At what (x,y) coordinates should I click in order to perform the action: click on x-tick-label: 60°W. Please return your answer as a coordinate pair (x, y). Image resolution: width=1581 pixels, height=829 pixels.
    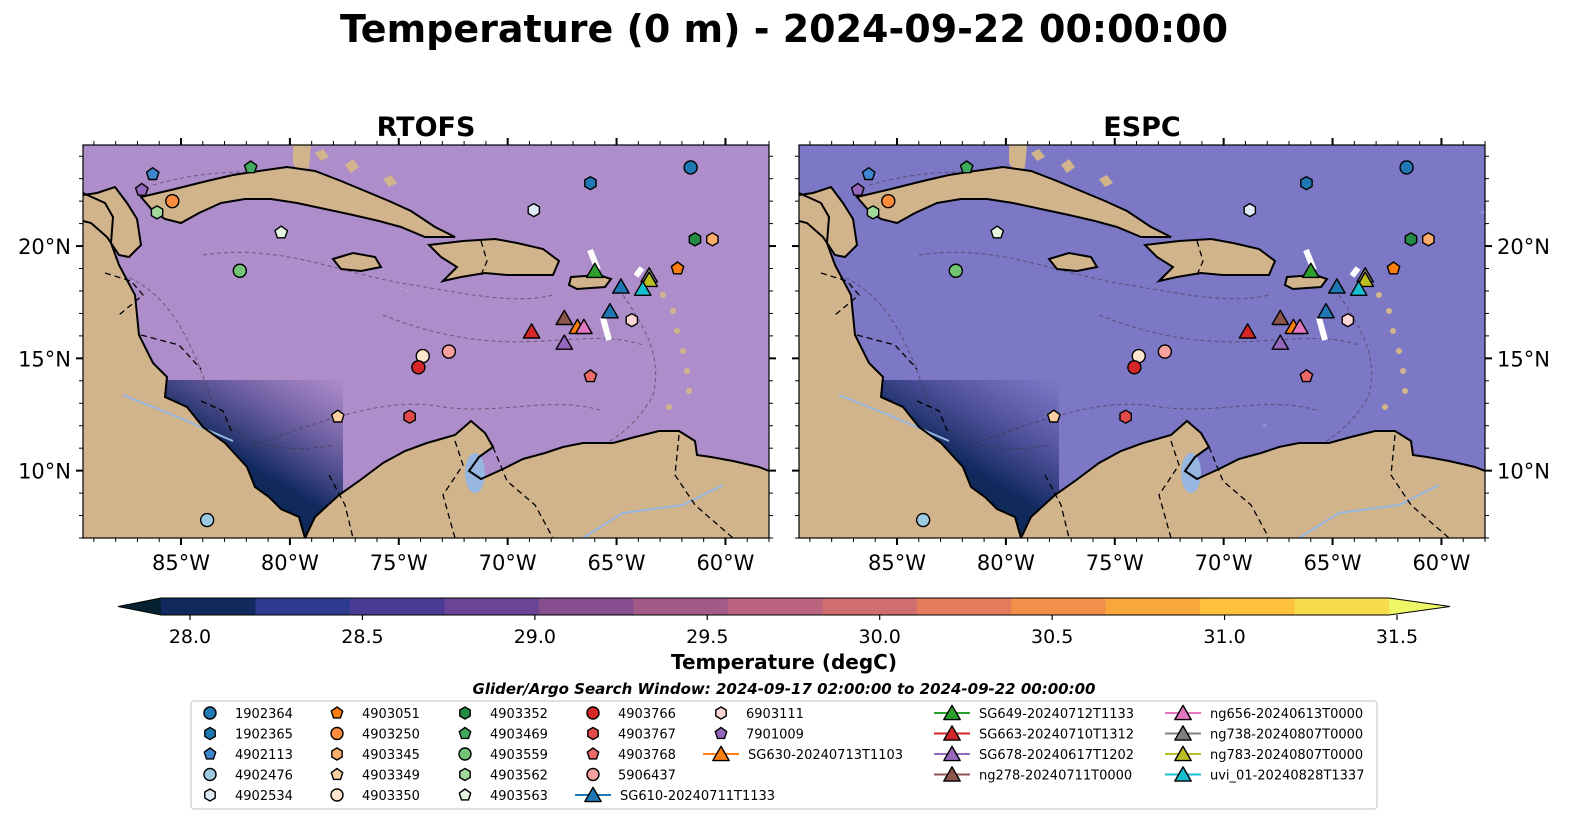
    Looking at the image, I should click on (725, 563).